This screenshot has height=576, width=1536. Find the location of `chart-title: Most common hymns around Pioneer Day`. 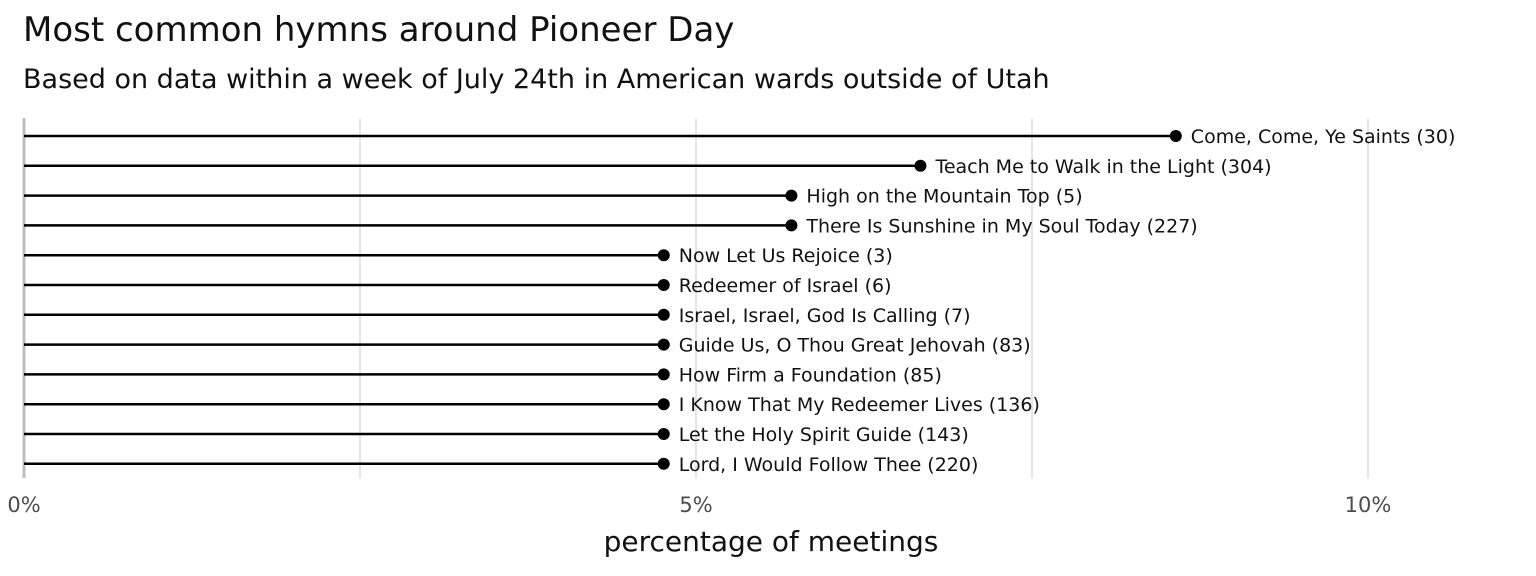

chart-title: Most common hymns around Pioneer Day is located at coordinates (379, 30).